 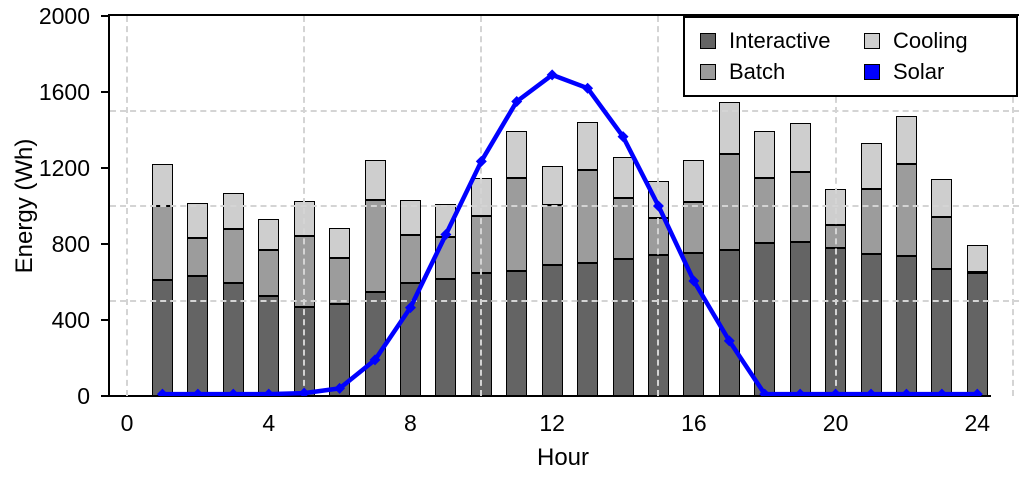 I want to click on legend-label: Cooling, so click(x=930, y=40).